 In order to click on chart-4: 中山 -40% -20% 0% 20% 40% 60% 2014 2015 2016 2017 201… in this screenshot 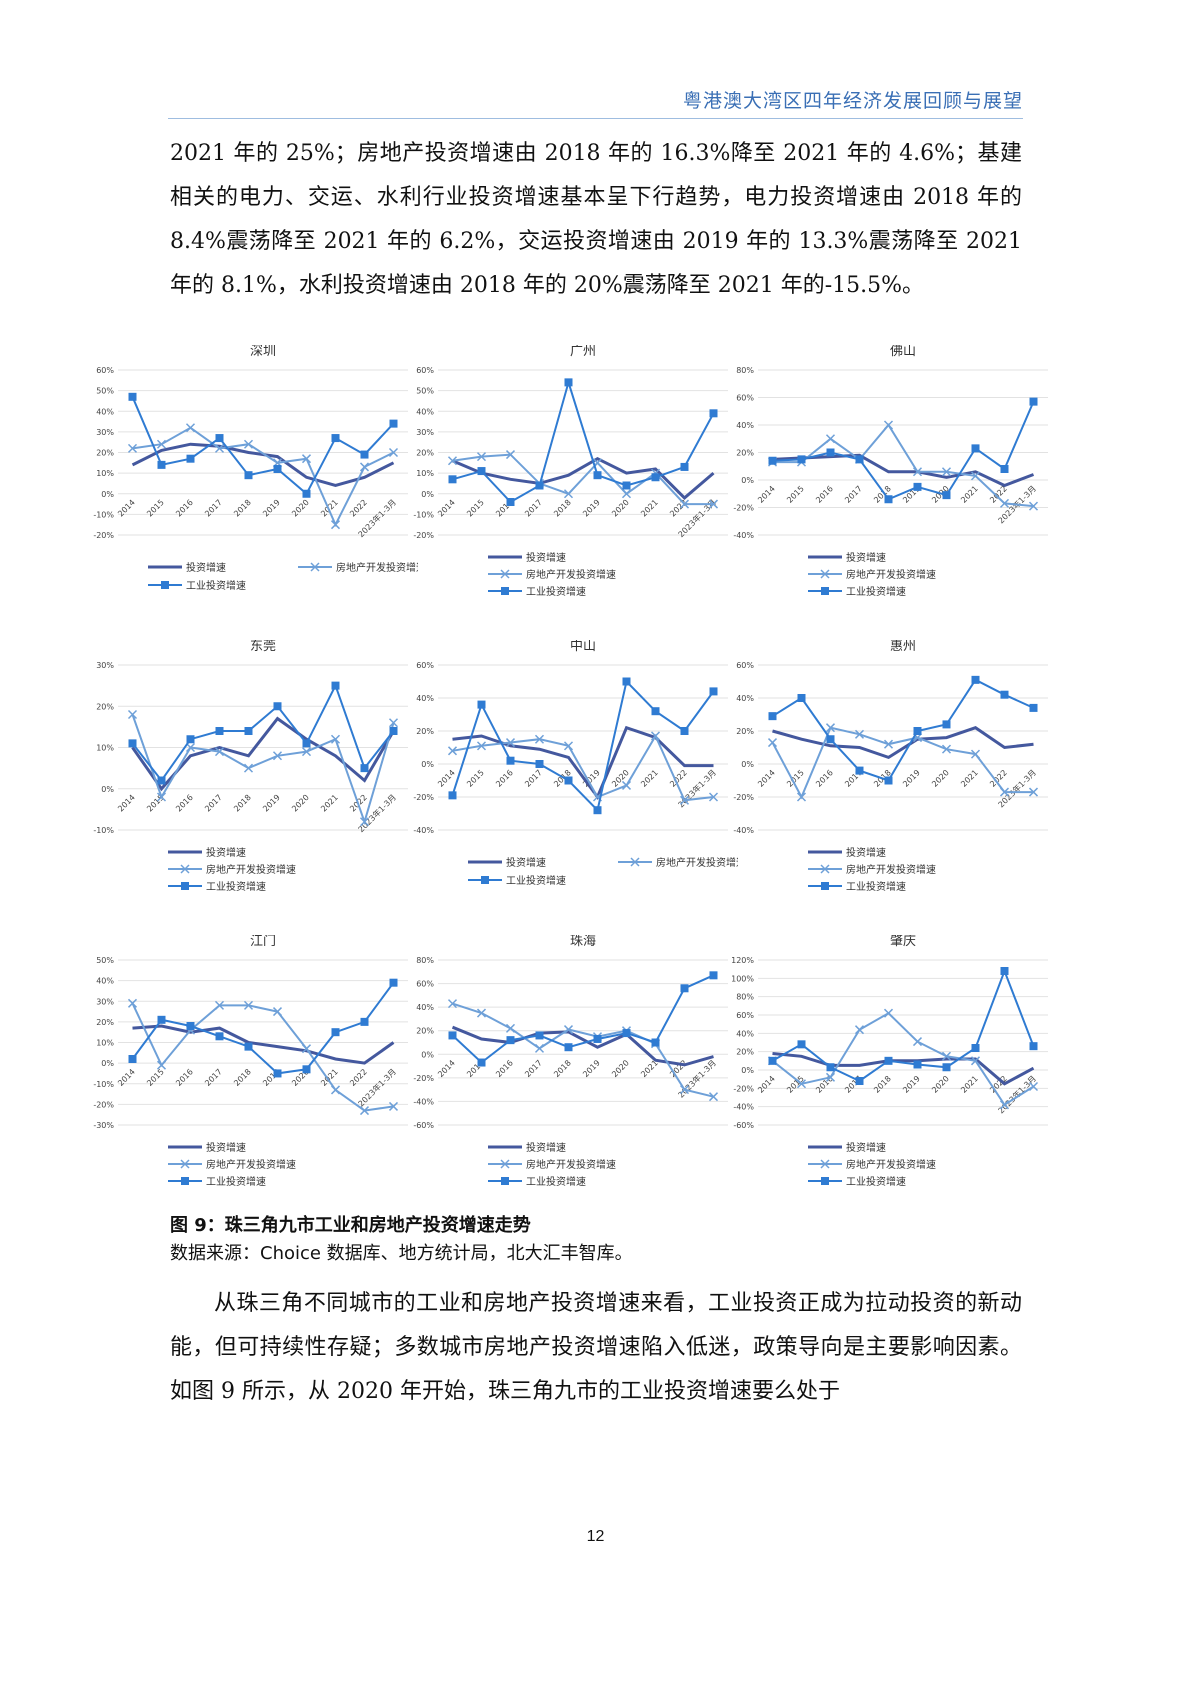, I will do `click(573, 790)`.